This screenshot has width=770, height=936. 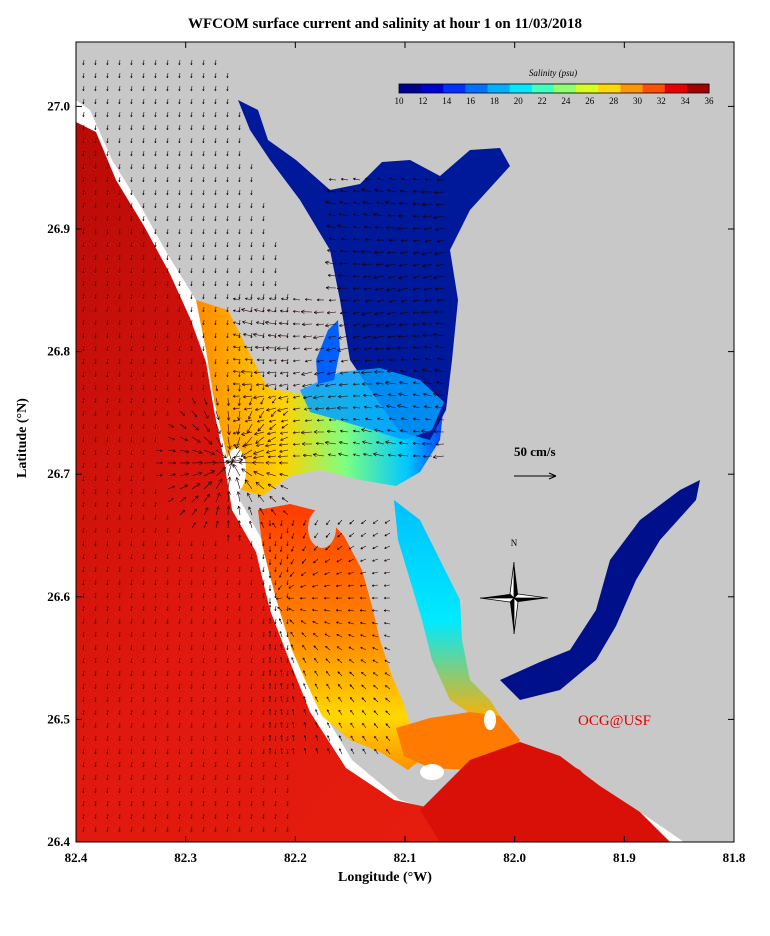 I want to click on pine-island-sound, so click(x=339, y=637).